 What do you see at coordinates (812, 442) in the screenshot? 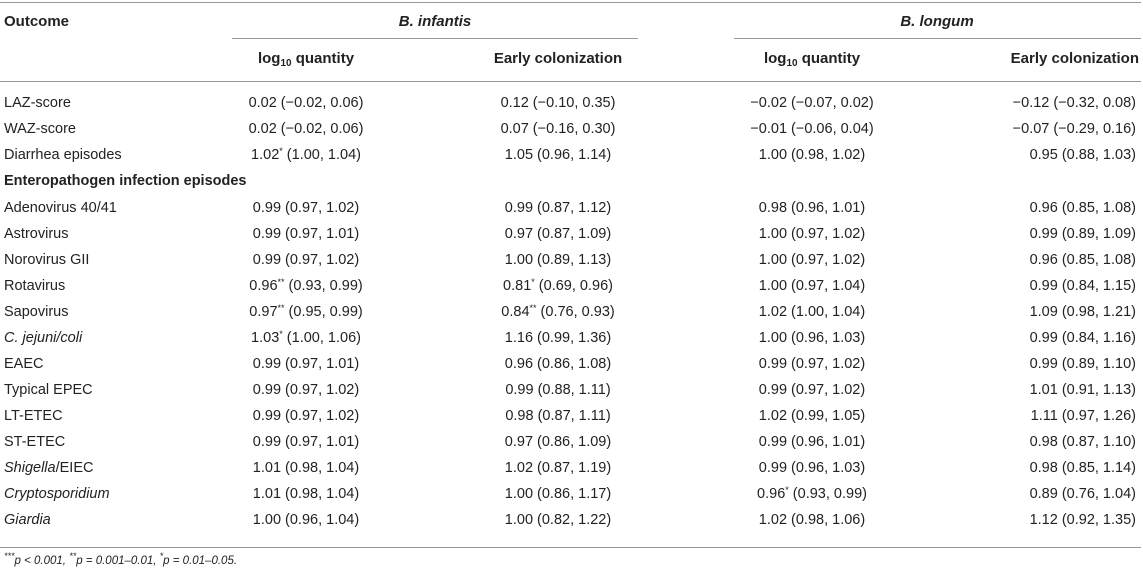
I see `table-cell: 0.99 (0.96, 1.01)` at bounding box center [812, 442].